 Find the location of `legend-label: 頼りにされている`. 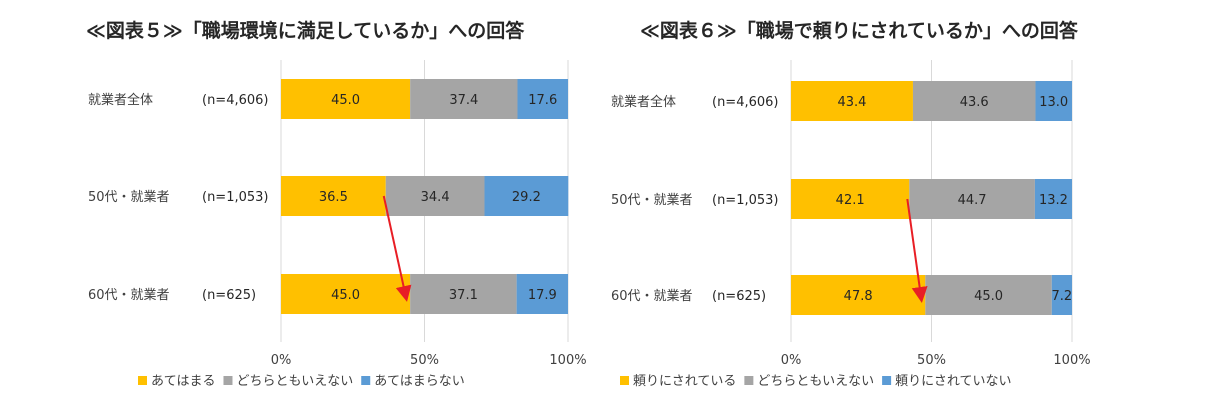

legend-label: 頼りにされている is located at coordinates (684, 381).